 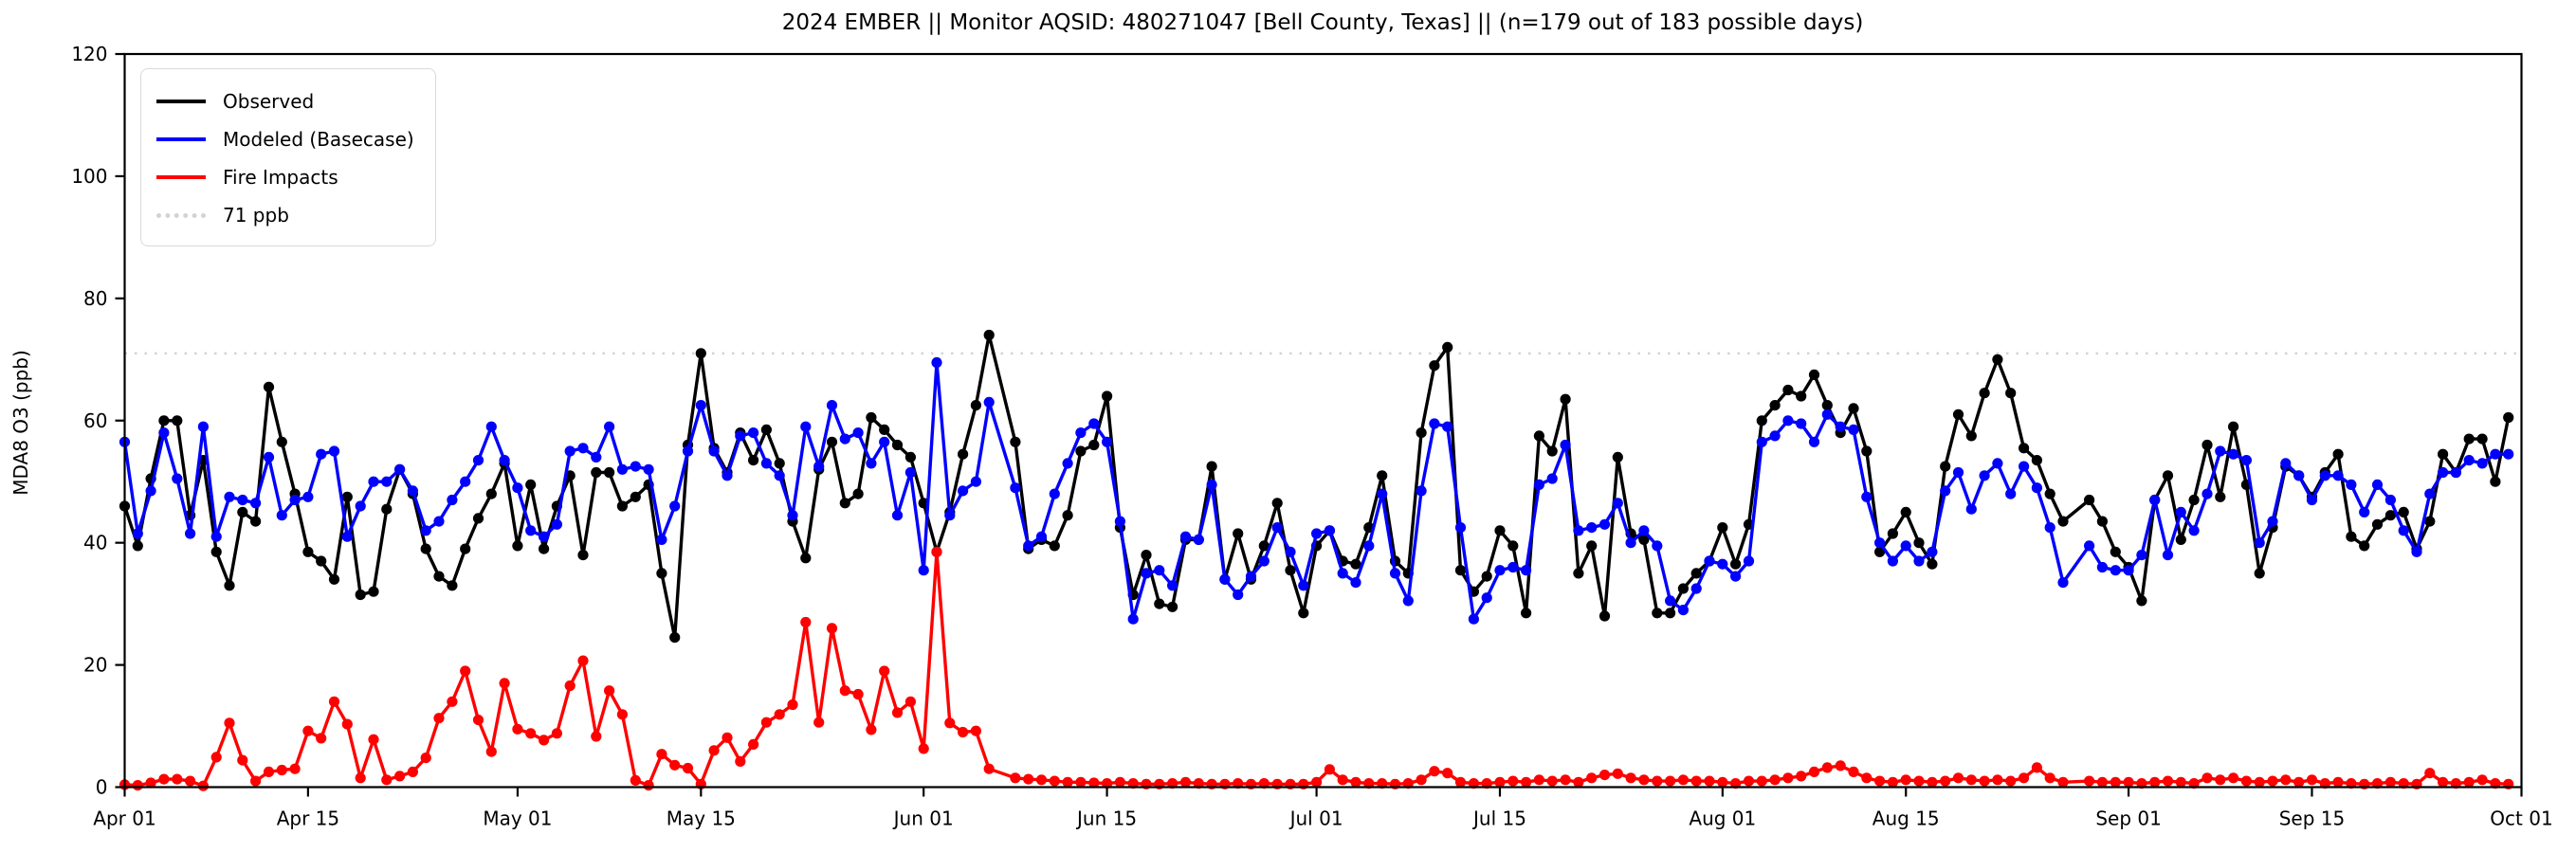 I want to click on legend-item-modeled: Modeled (Basecase), so click(x=285, y=139).